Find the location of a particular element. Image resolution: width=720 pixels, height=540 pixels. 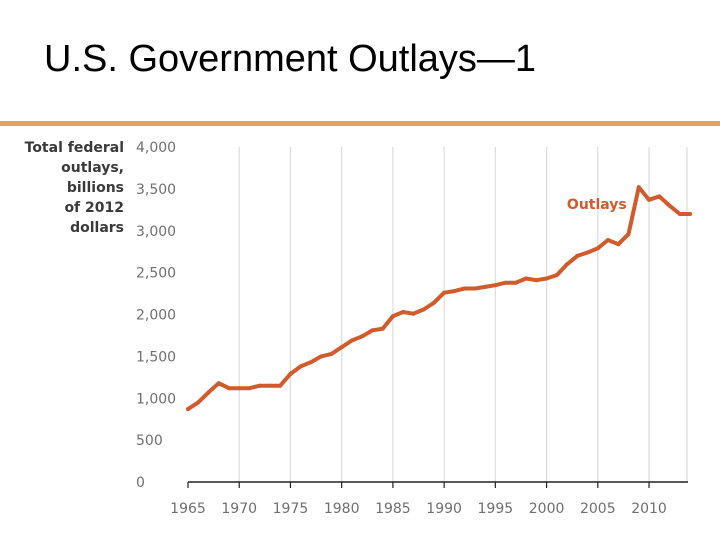

y-tick-label: 500 is located at coordinates (149, 441).